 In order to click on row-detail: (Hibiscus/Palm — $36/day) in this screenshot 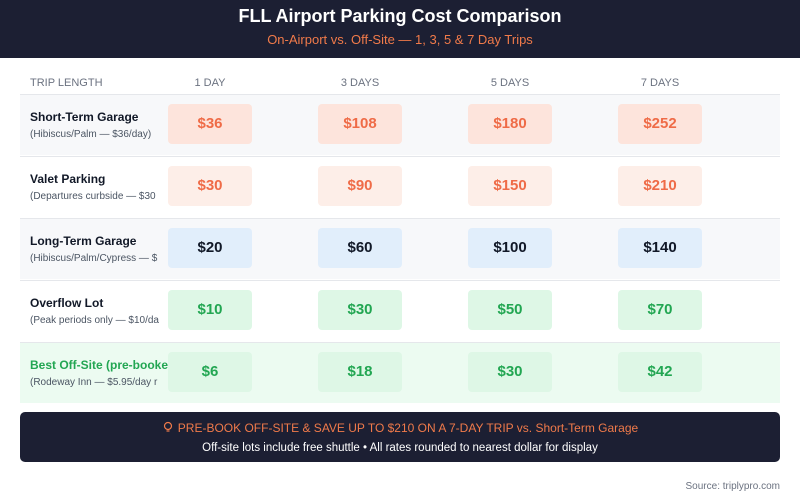, I will do `click(91, 134)`.